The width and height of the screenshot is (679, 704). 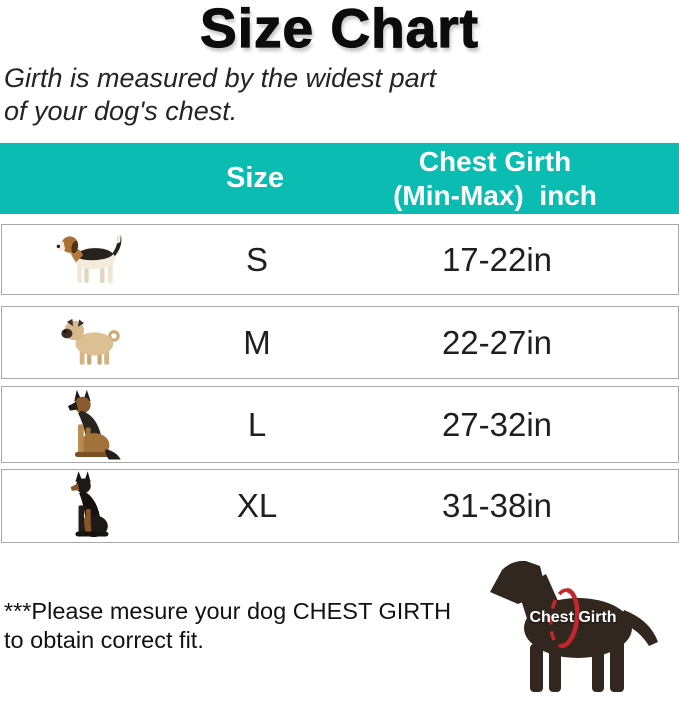 What do you see at coordinates (339, 30) in the screenshot?
I see `page-title: Size Chart` at bounding box center [339, 30].